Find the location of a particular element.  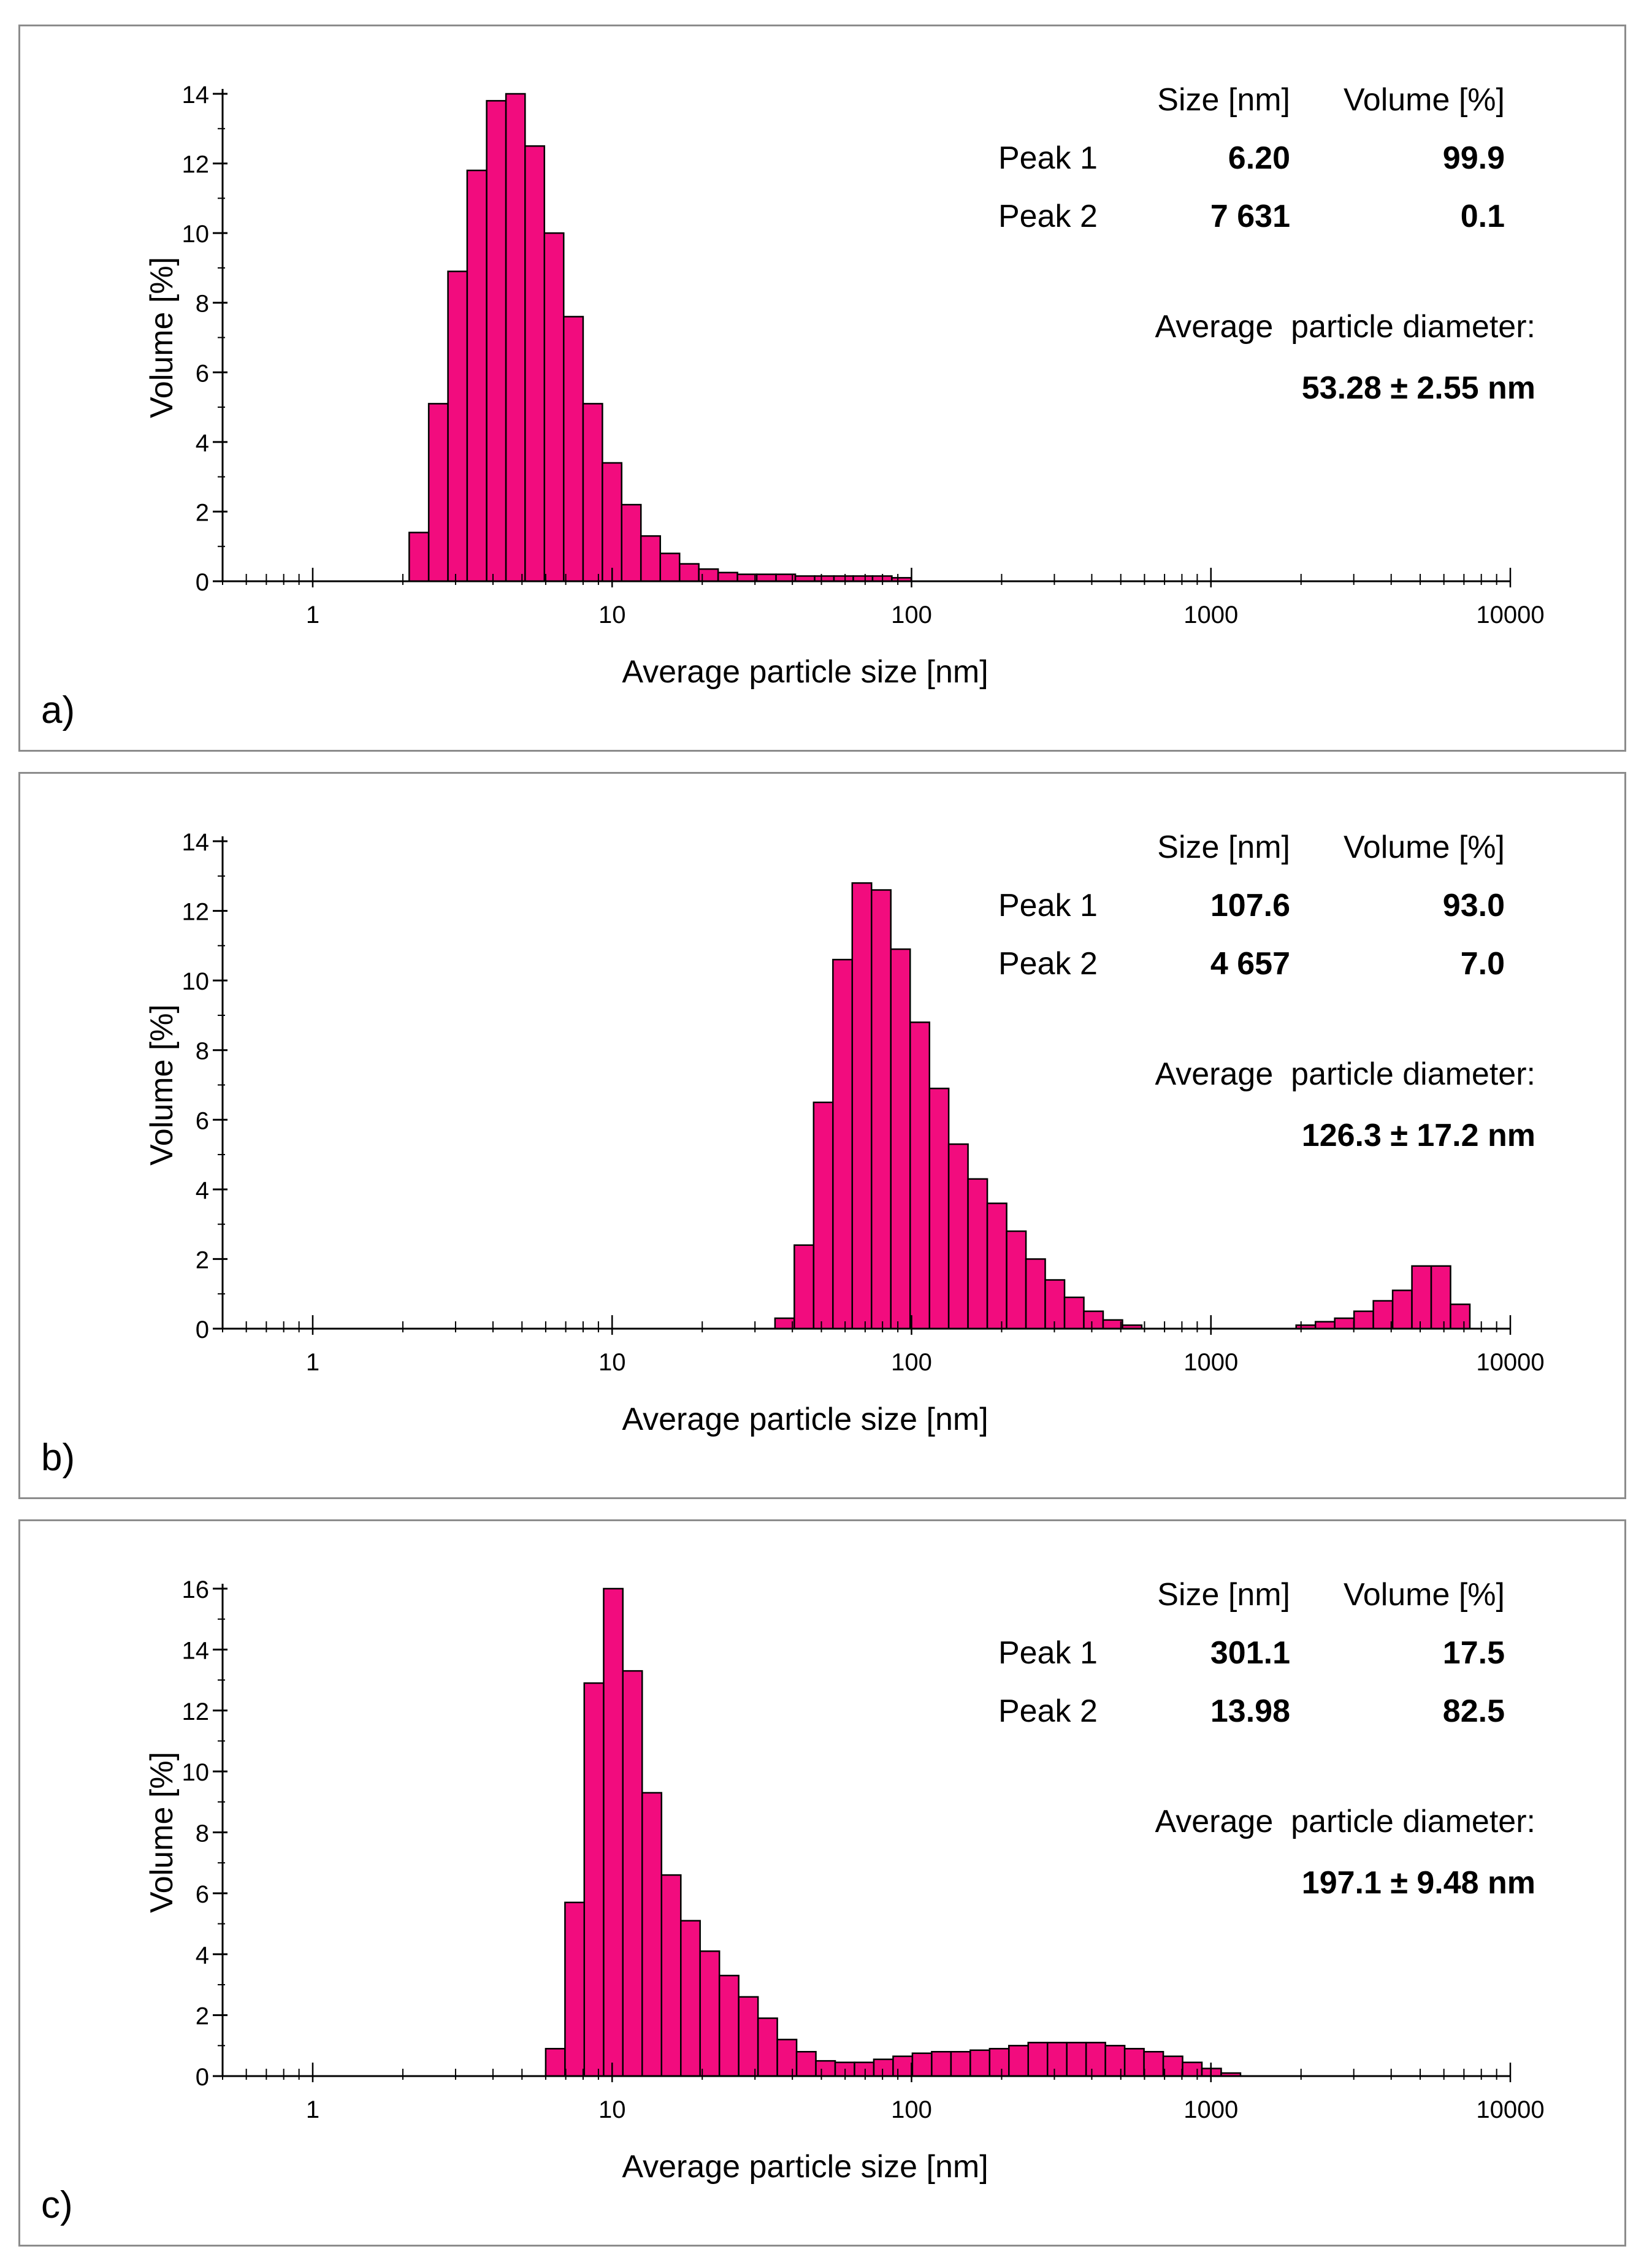

peak2-volume: 0.1 is located at coordinates (1482, 216).